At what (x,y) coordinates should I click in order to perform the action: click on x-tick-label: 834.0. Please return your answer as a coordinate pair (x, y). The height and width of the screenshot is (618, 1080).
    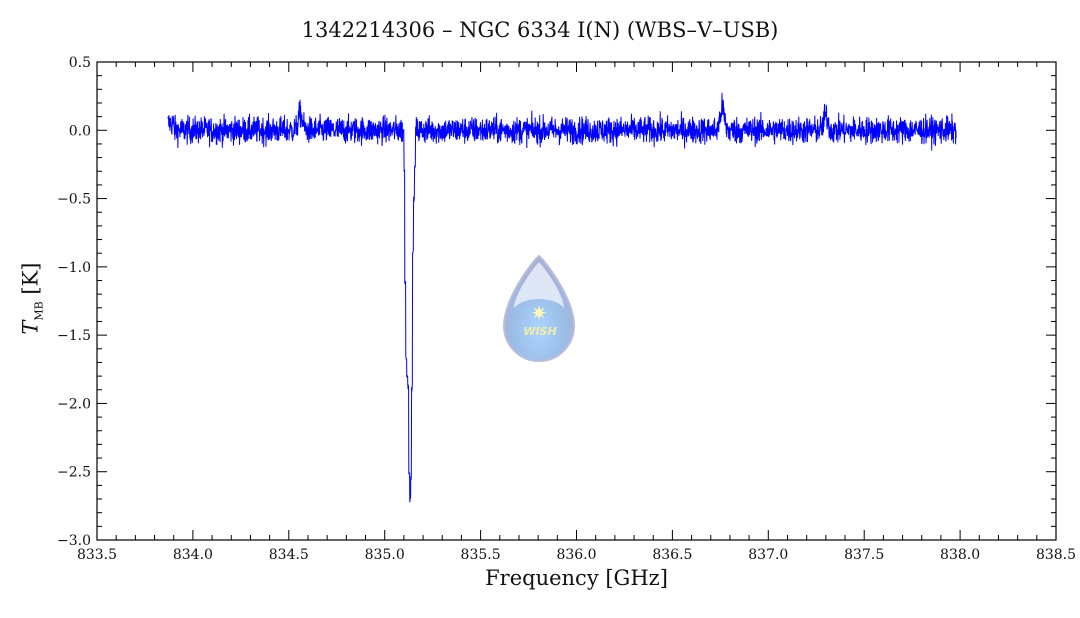
    Looking at the image, I should click on (193, 555).